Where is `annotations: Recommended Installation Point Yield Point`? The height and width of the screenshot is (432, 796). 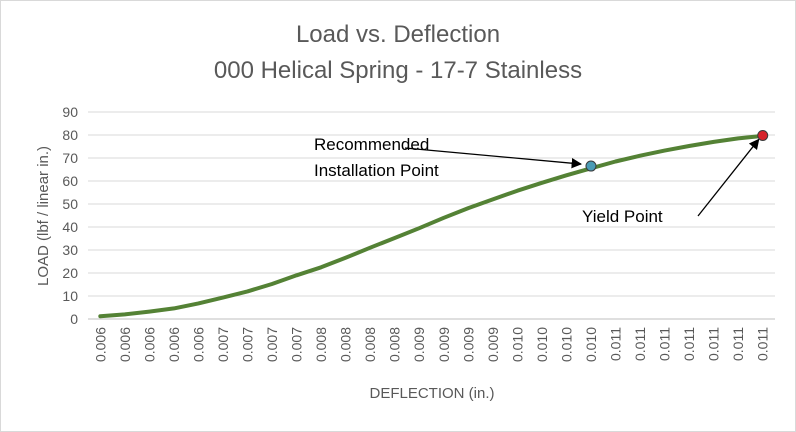 annotations: Recommended Installation Point Yield Point is located at coordinates (541, 177).